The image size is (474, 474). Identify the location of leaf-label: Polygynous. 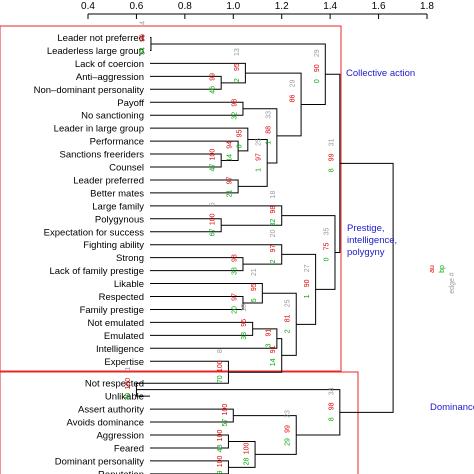
(119, 219).